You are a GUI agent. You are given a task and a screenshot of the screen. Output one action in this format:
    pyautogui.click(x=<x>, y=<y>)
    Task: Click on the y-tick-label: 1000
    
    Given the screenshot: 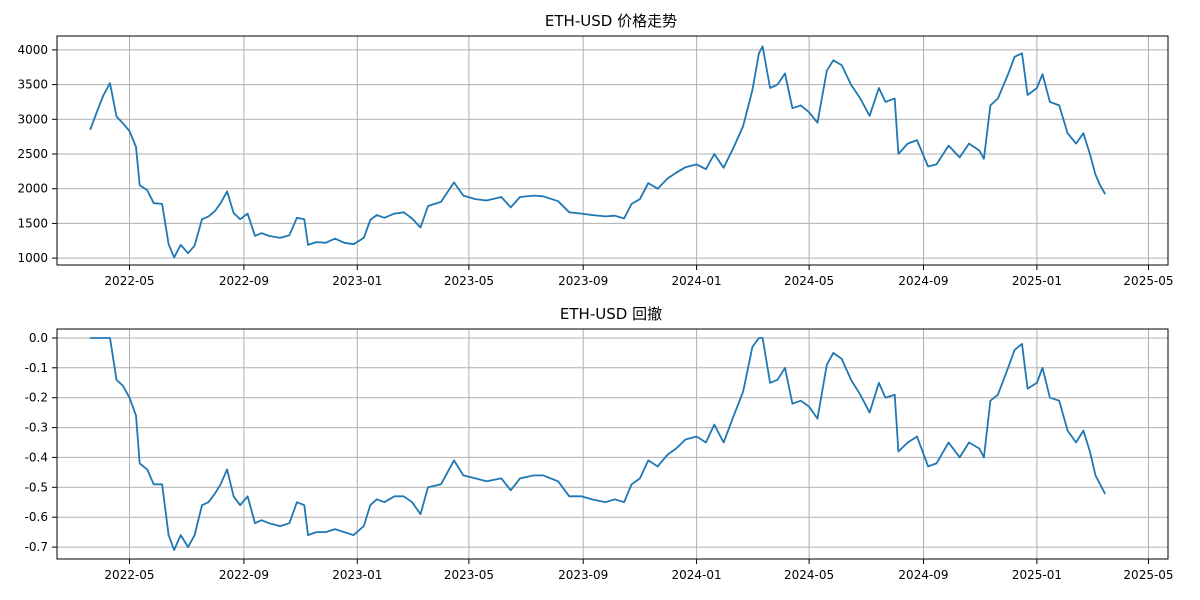 What is the action you would take?
    pyautogui.click(x=32, y=258)
    